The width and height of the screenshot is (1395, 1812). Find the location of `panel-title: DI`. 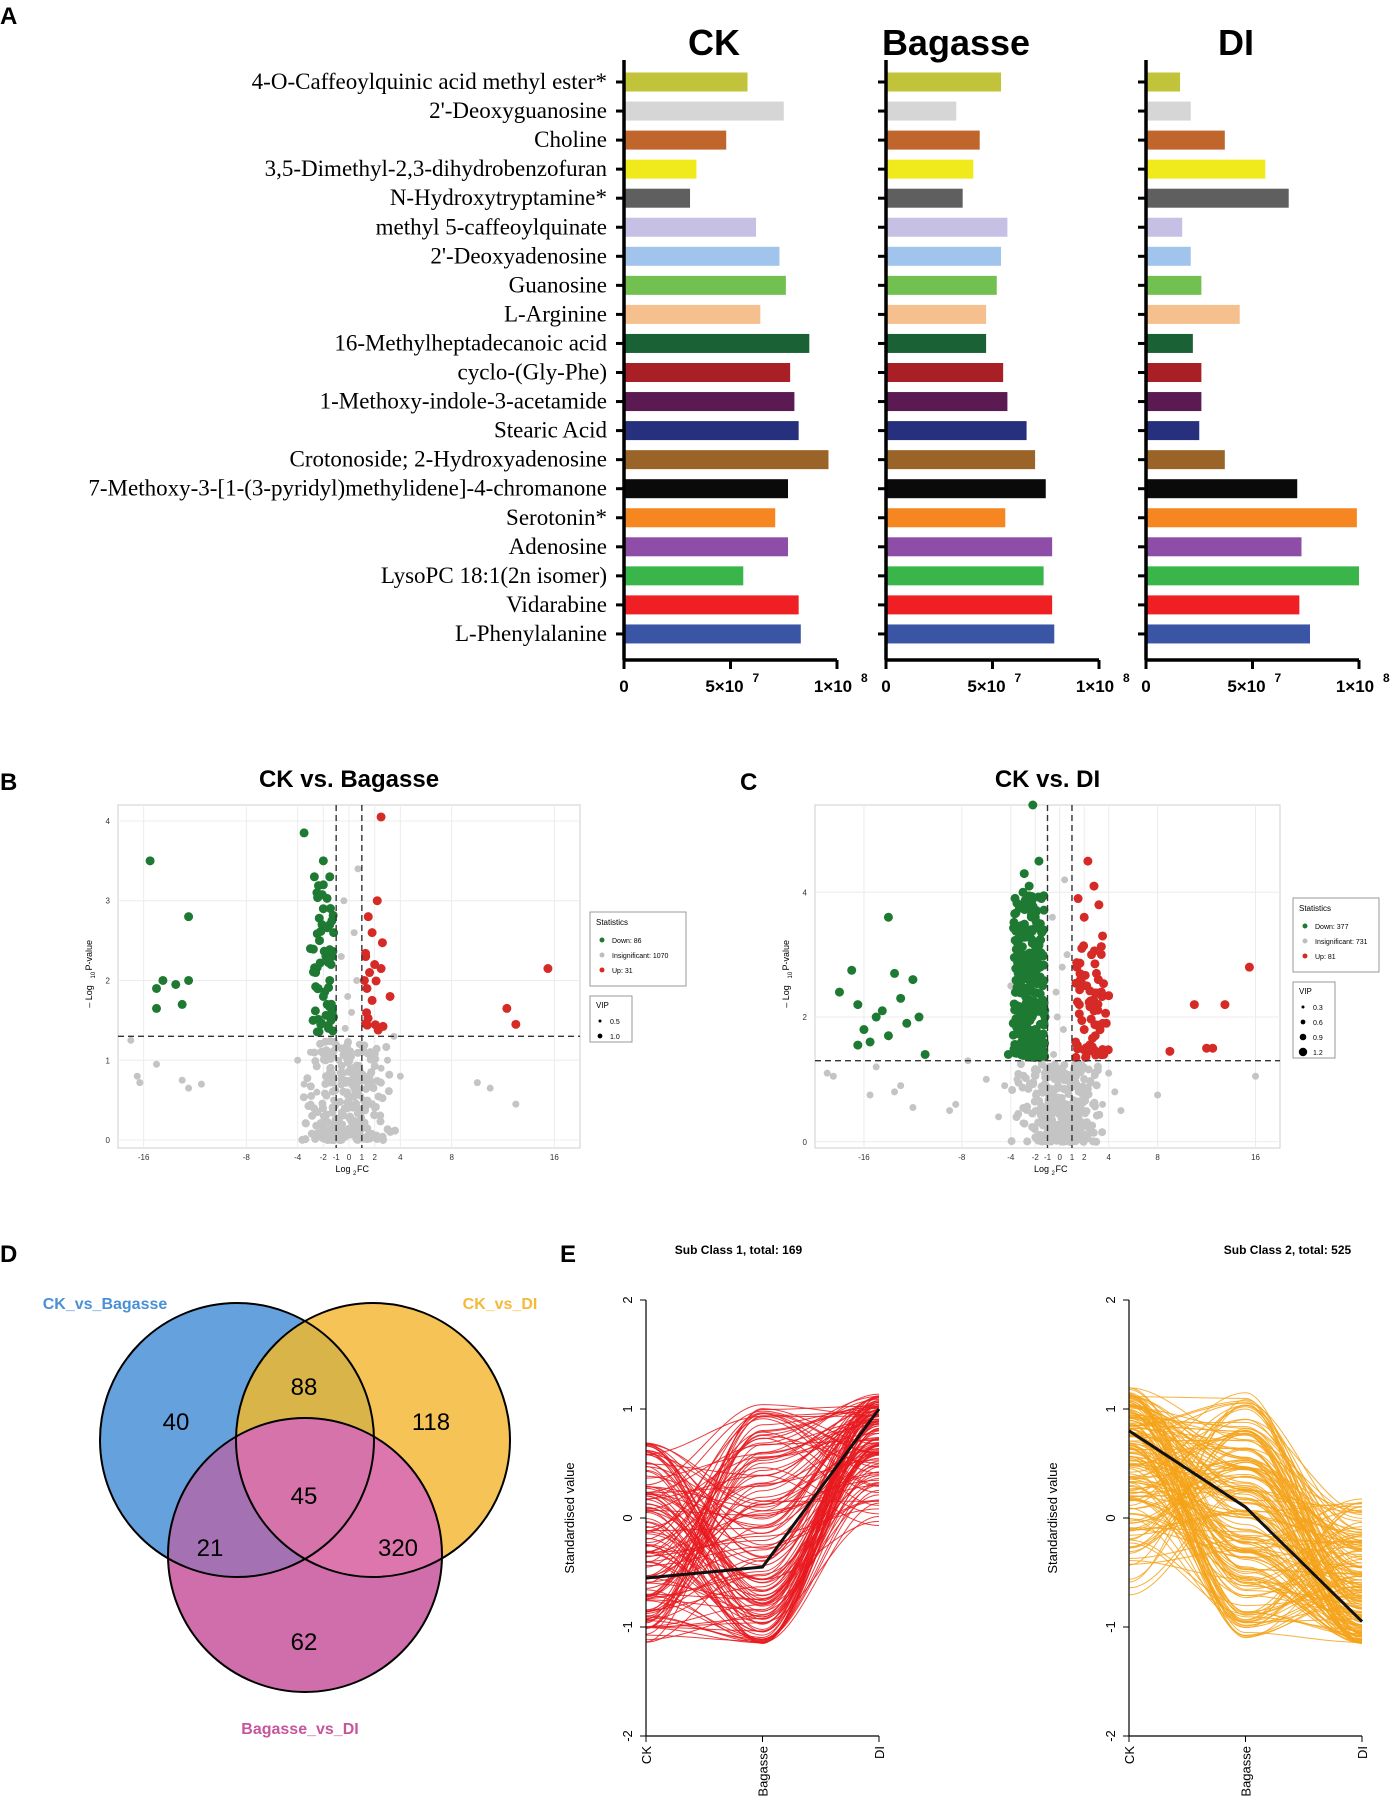

panel-title: DI is located at coordinates (1236, 42).